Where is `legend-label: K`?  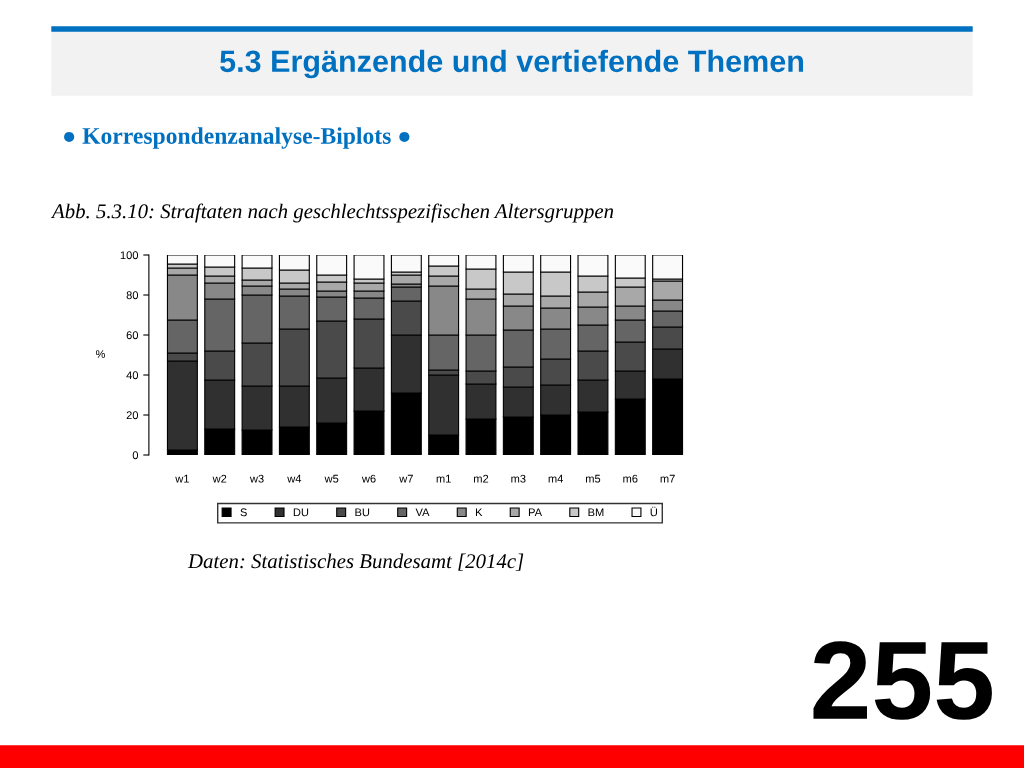 legend-label: K is located at coordinates (479, 512).